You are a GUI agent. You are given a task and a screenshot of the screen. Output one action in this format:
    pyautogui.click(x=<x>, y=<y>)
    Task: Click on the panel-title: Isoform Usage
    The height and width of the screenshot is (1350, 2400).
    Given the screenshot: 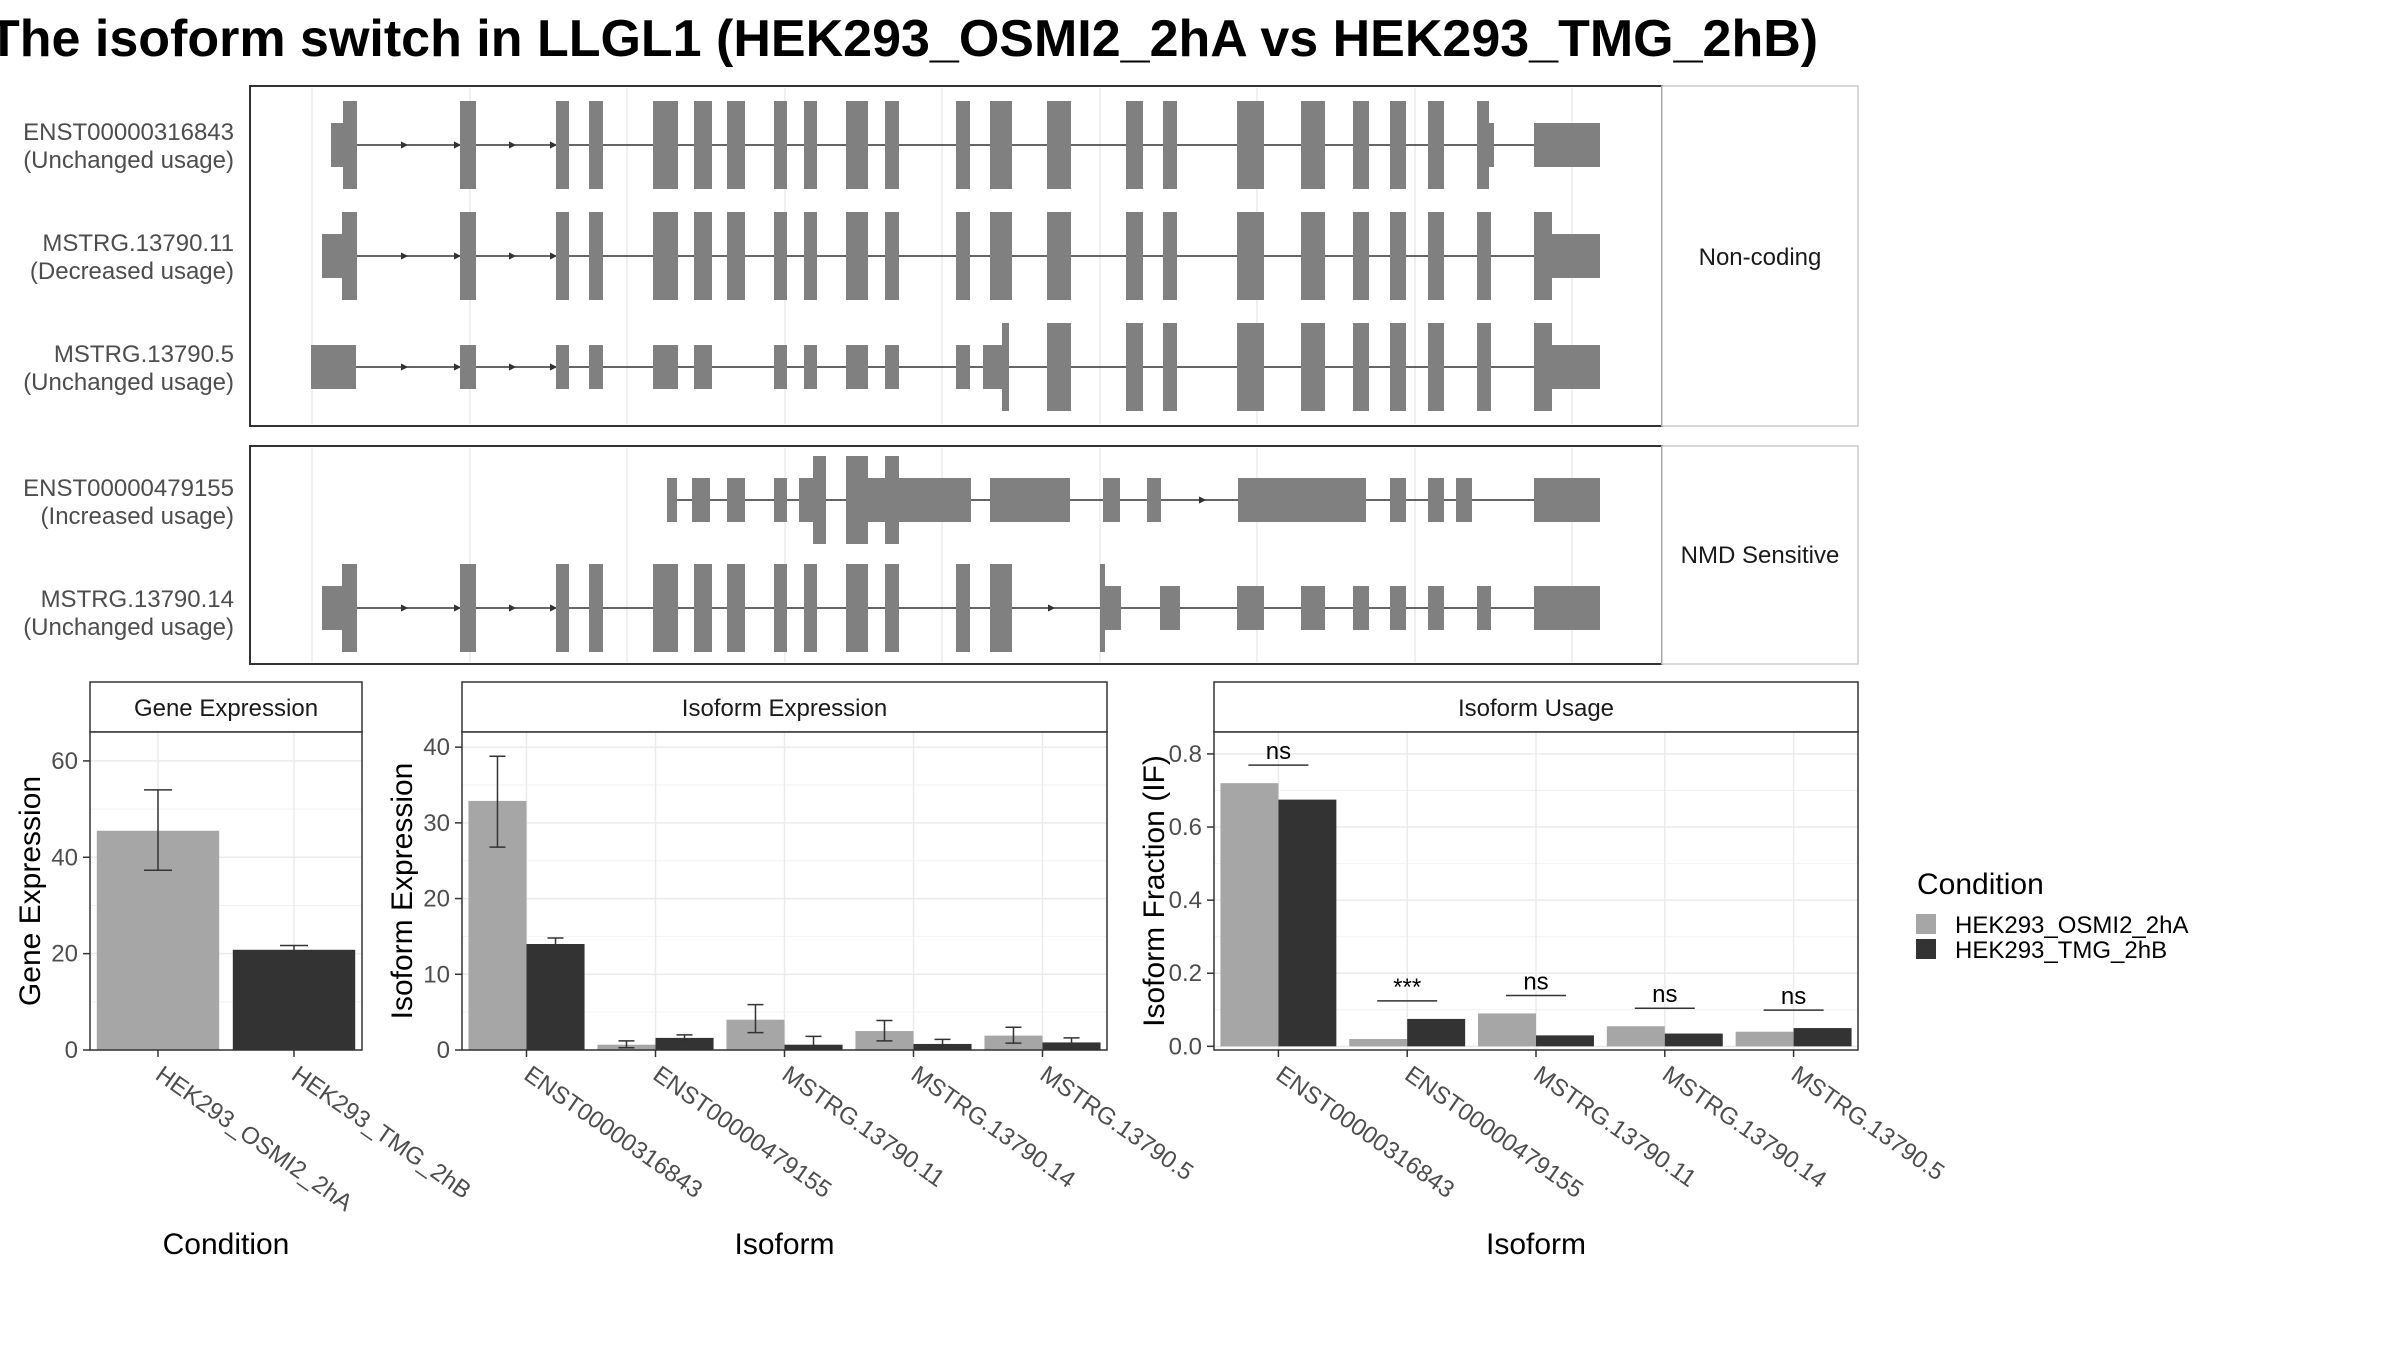 What is the action you would take?
    pyautogui.click(x=1536, y=708)
    